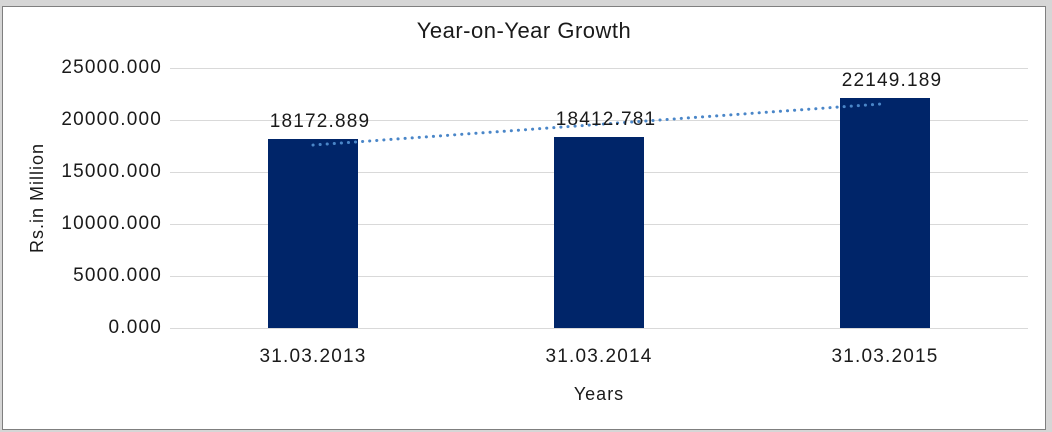 The width and height of the screenshot is (1052, 432). Describe the element at coordinates (599, 394) in the screenshot. I see `x-axis-title: Years` at that location.